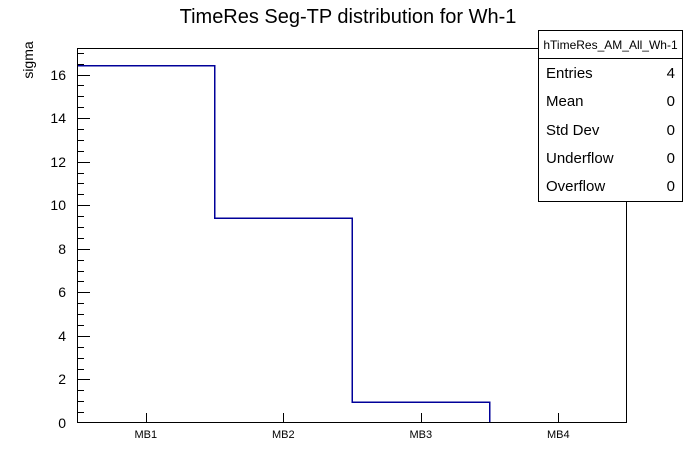  What do you see at coordinates (610, 73) in the screenshot?
I see `stats-row: Entries 4` at bounding box center [610, 73].